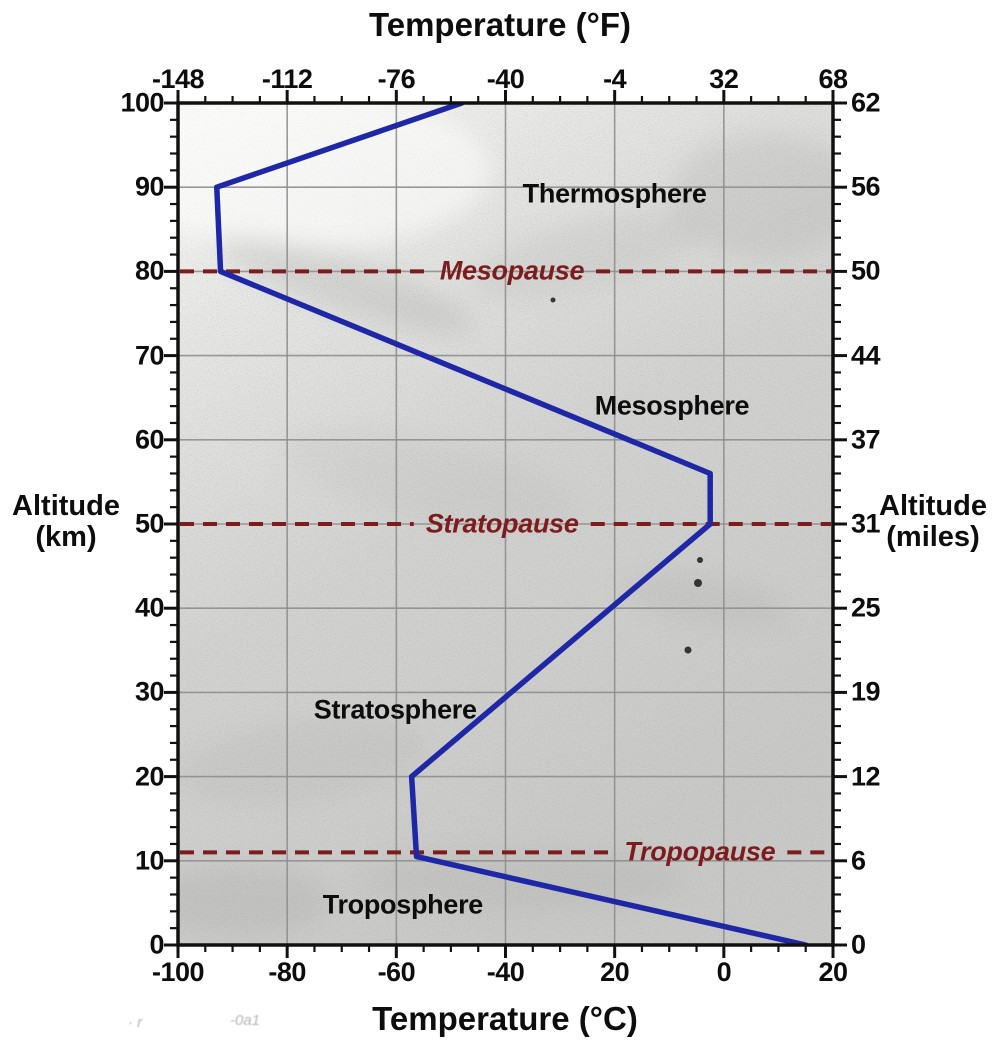  Describe the element at coordinates (933, 506) in the screenshot. I see `right-axis-title-line1: Altitude` at that location.